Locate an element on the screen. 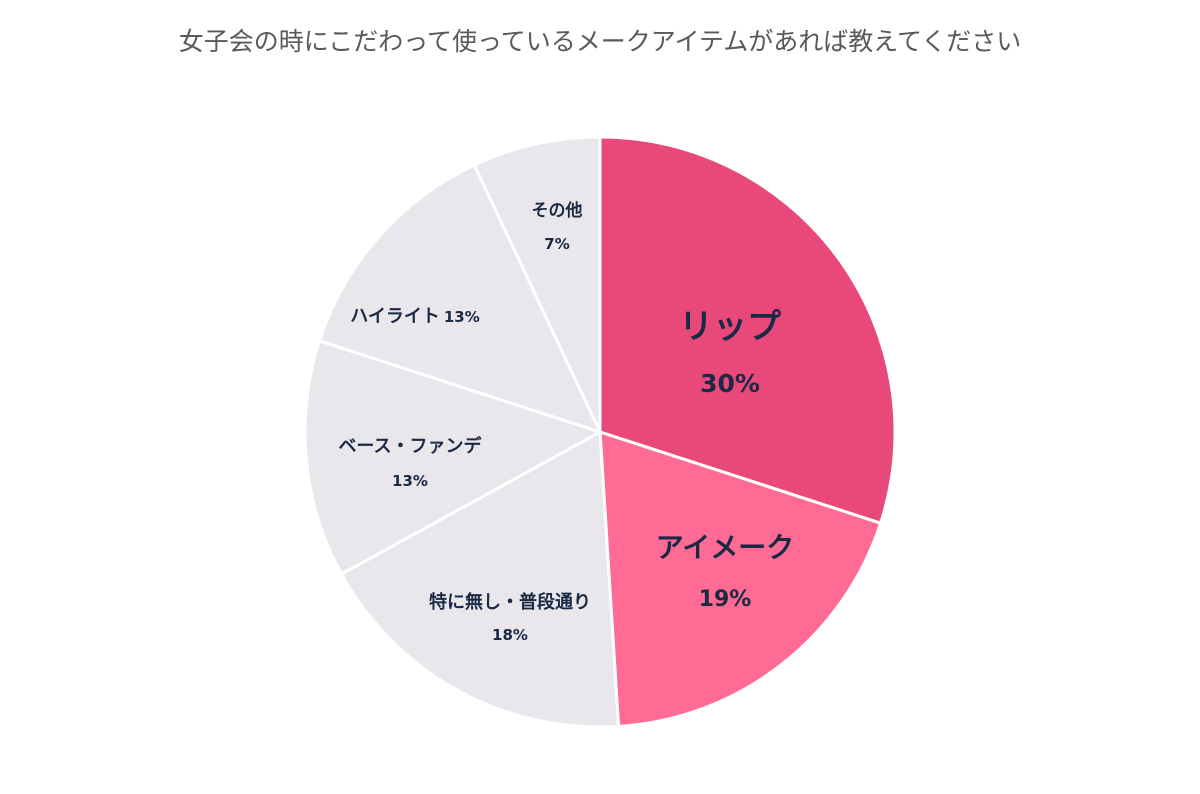 The image size is (1200, 794). slice-value-label: 19% is located at coordinates (725, 599).